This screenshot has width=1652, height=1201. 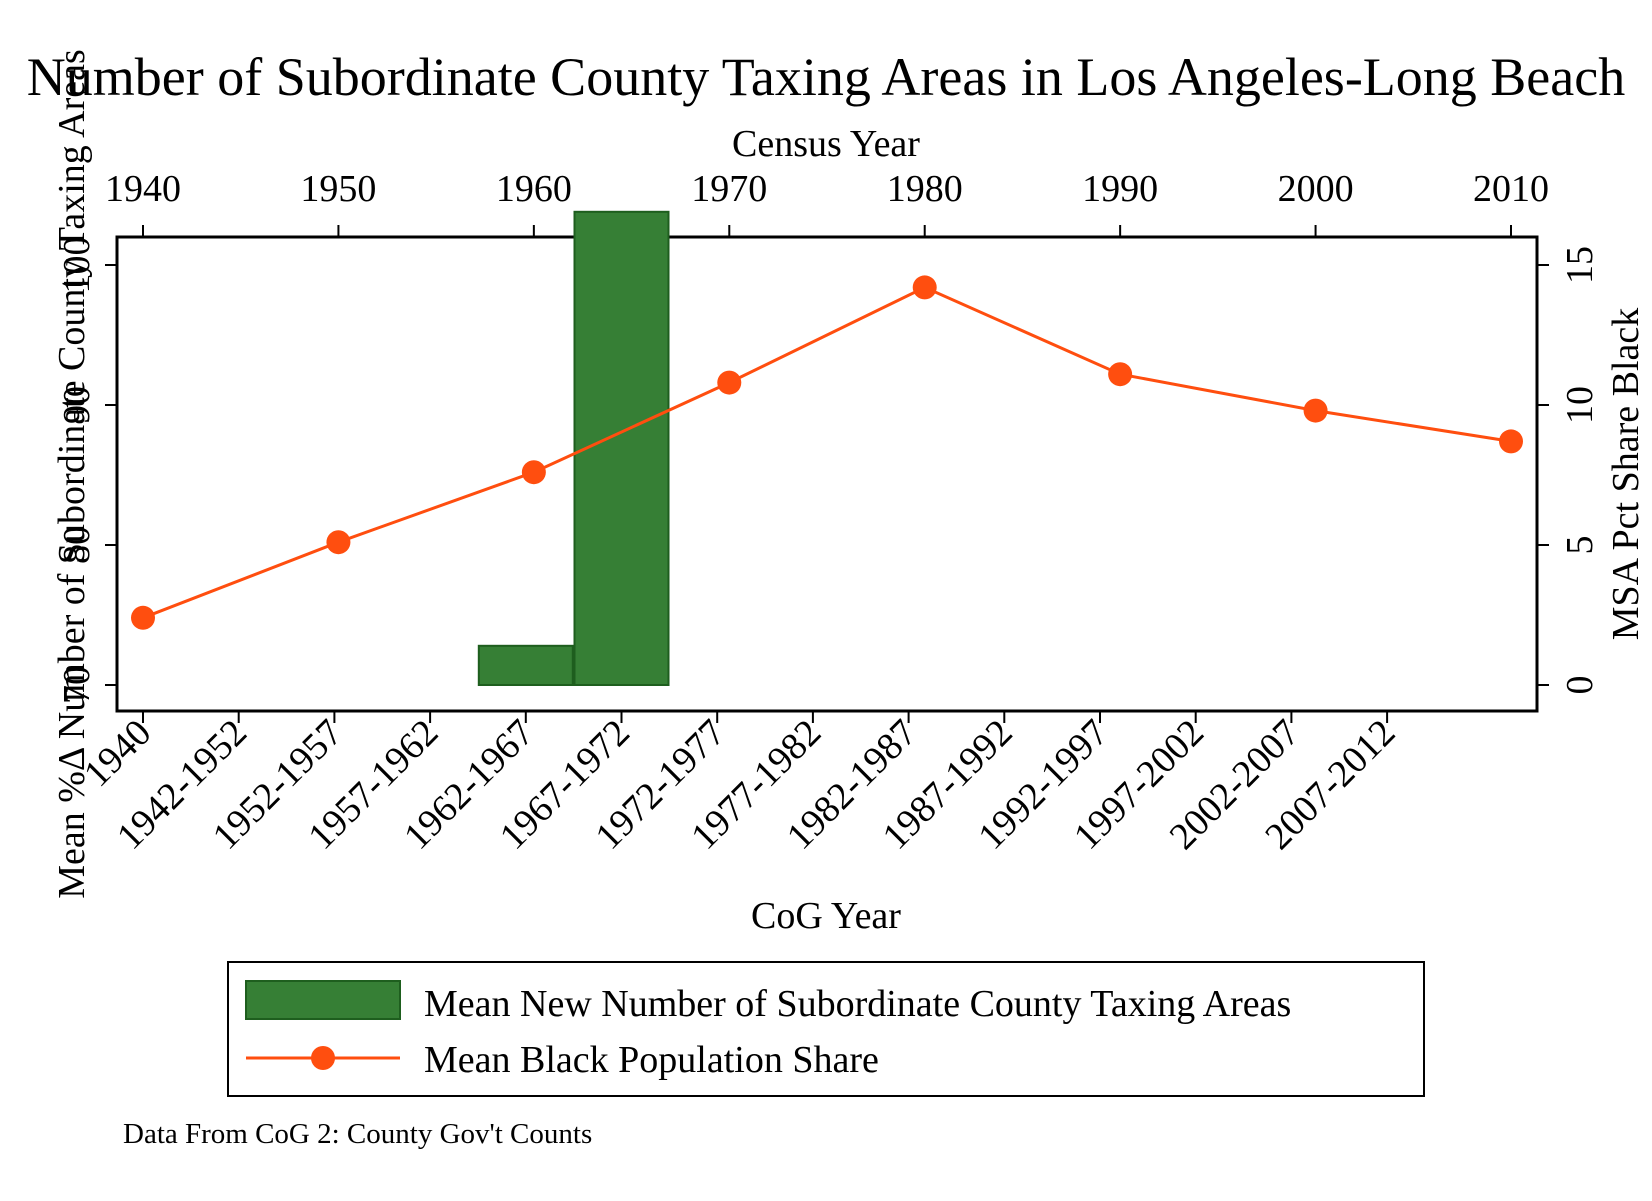 I want to click on top-tick-label: 2000, so click(x=1316, y=189).